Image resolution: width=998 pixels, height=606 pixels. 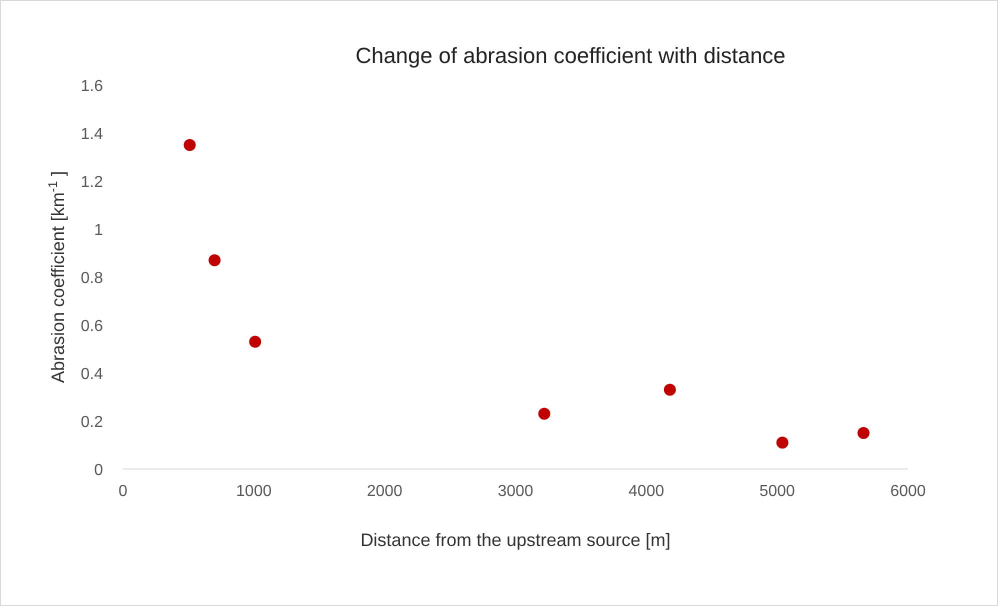 What do you see at coordinates (777, 491) in the screenshot?
I see `x-tick-label: 5000` at bounding box center [777, 491].